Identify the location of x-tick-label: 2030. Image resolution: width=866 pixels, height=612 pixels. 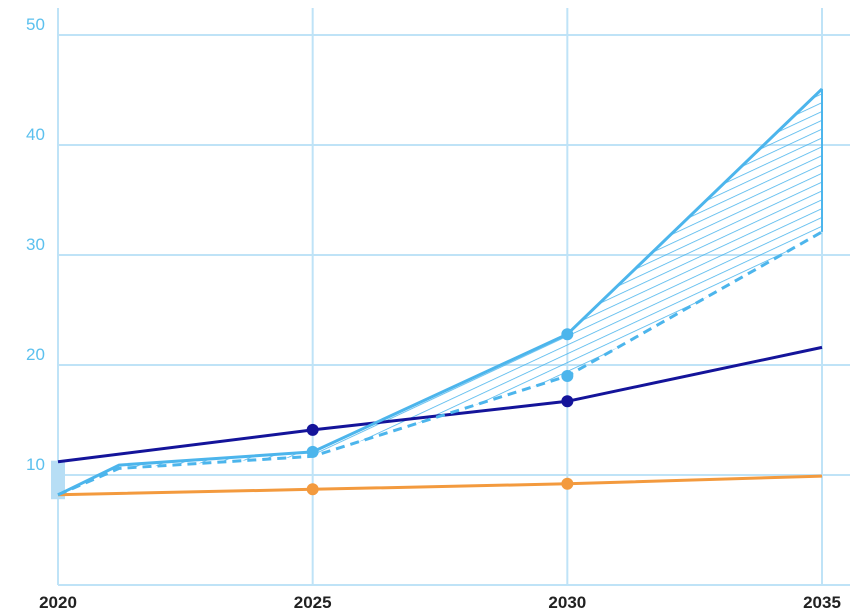
(567, 602).